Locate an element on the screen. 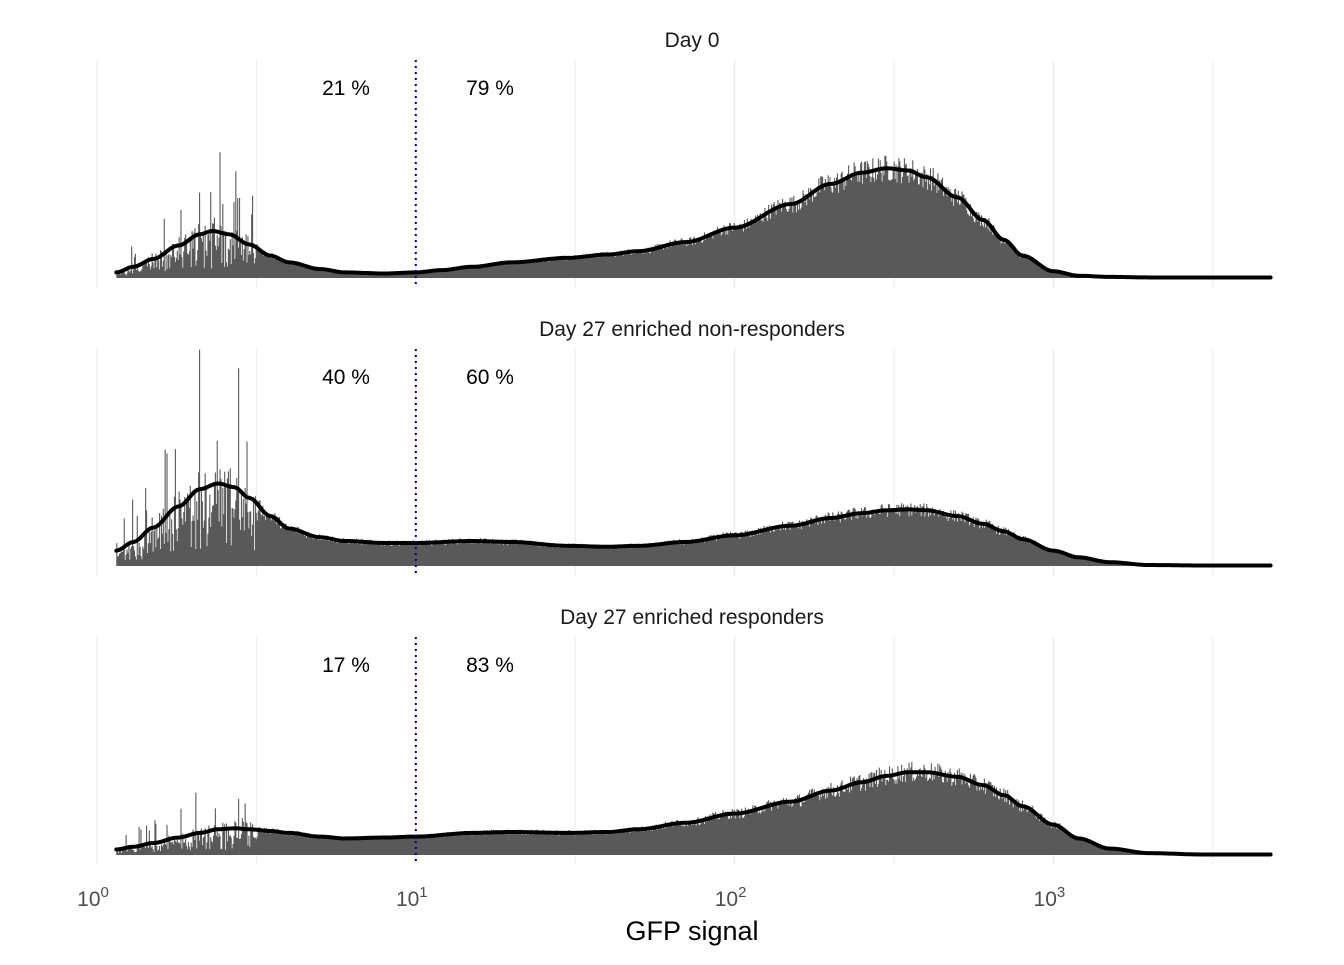 The height and width of the screenshot is (965, 1344). left-percent-label: 21 % is located at coordinates (346, 88).